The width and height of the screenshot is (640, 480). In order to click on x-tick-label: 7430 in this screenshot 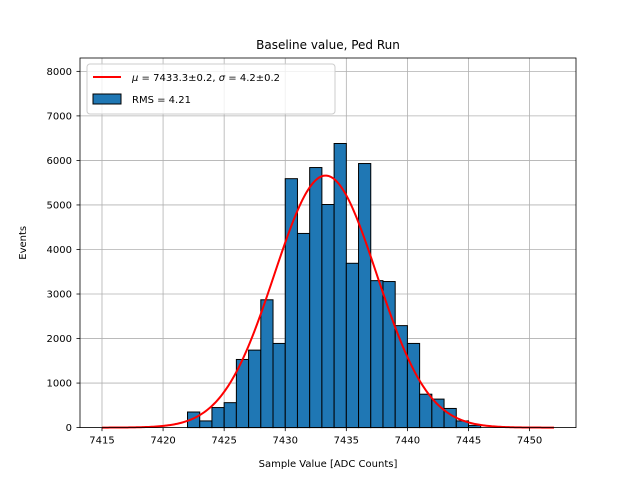, I will do `click(285, 441)`.